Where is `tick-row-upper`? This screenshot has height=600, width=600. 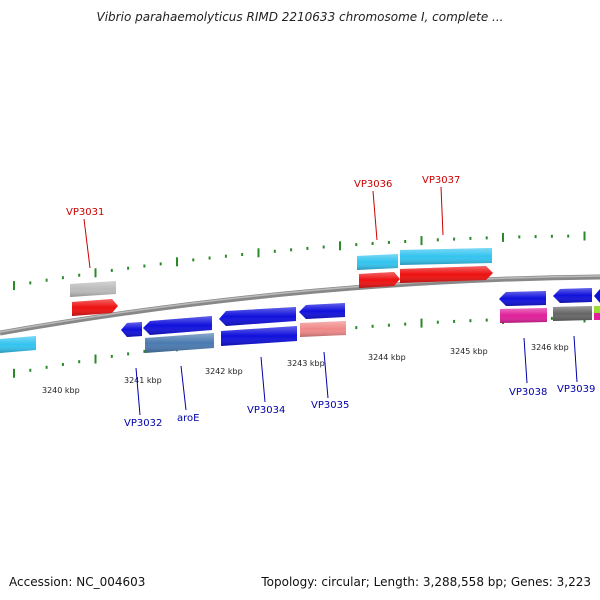
tick-row-upper is located at coordinates (299, 261).